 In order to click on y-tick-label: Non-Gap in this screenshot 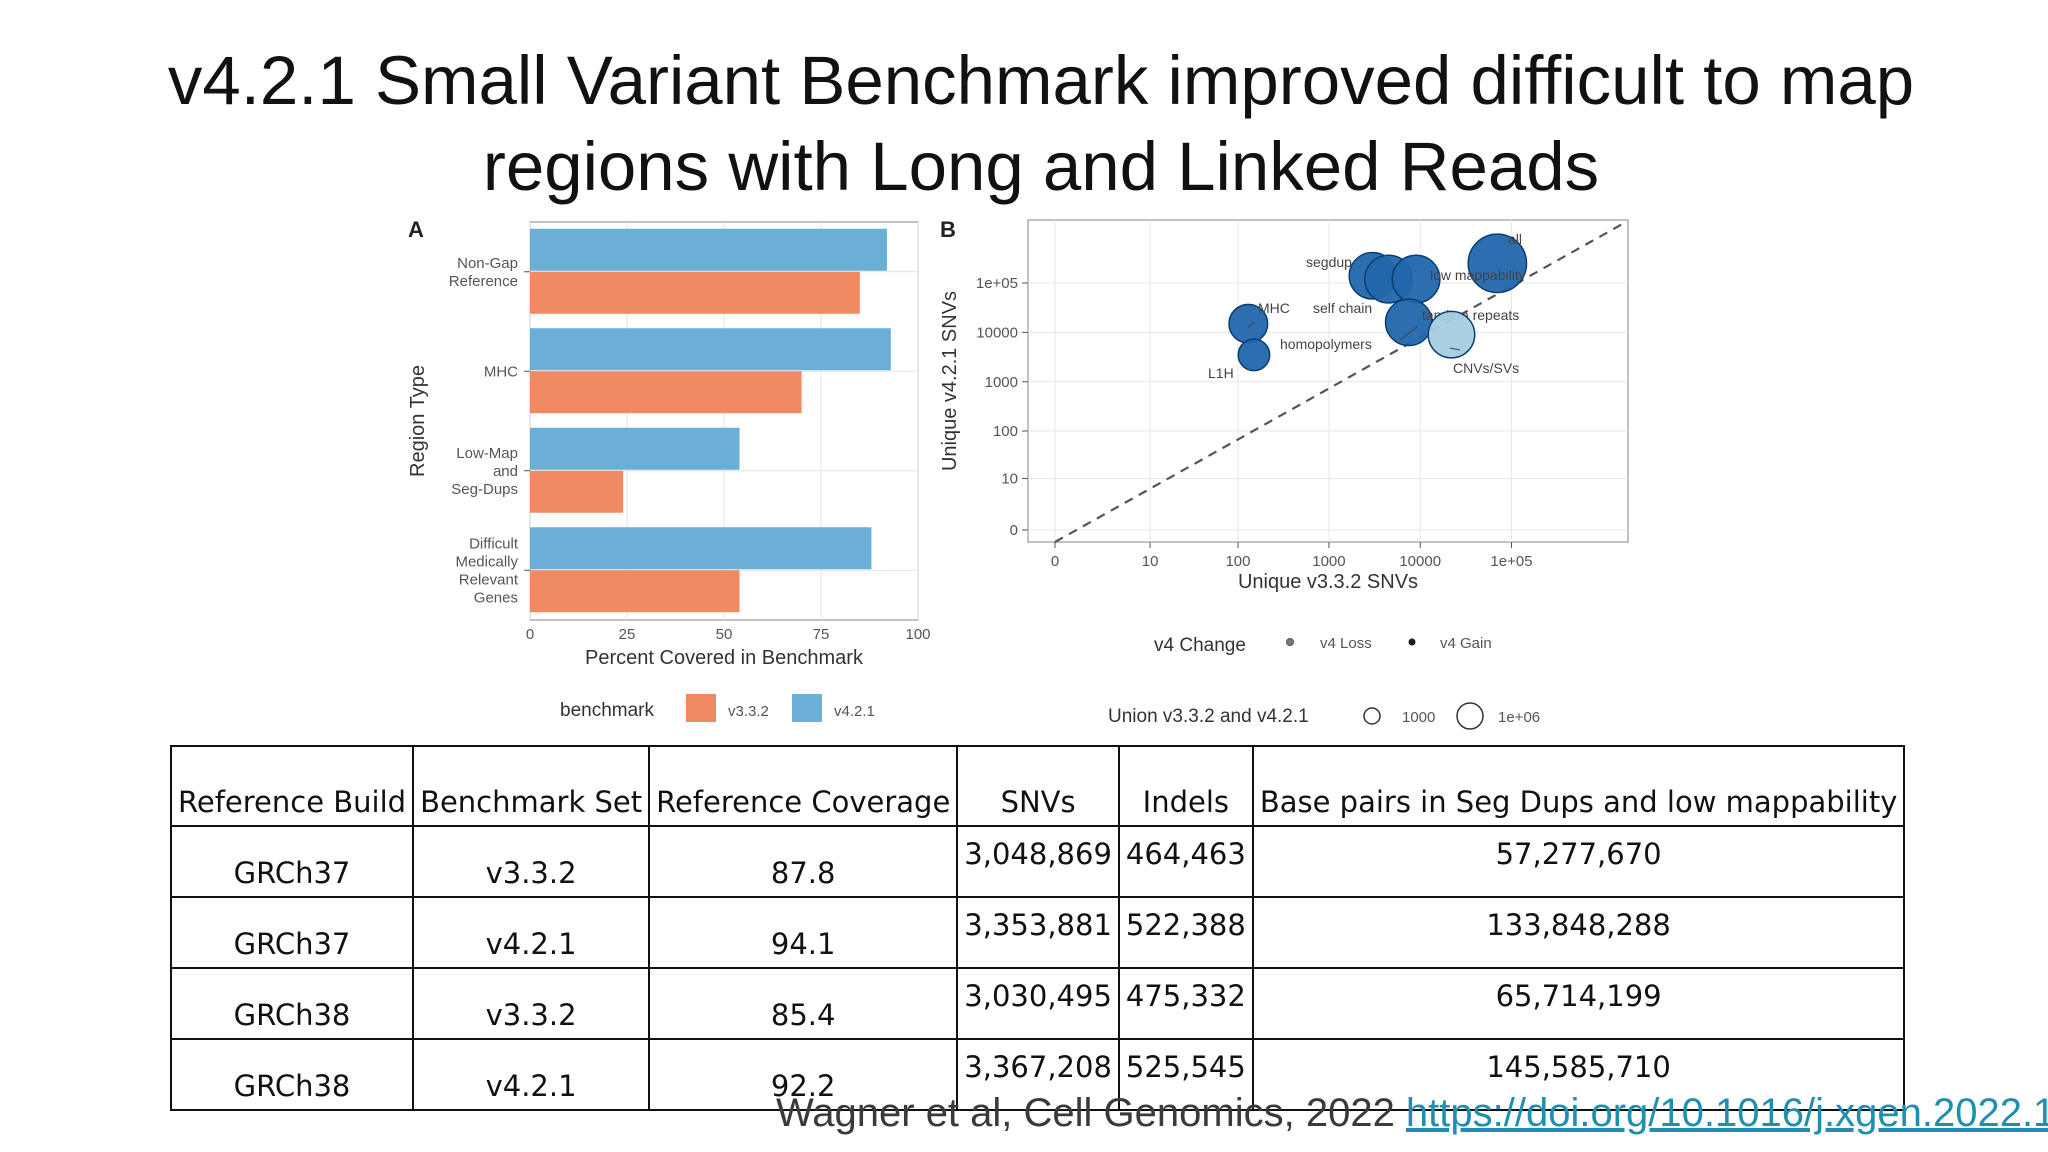, I will do `click(487, 263)`.